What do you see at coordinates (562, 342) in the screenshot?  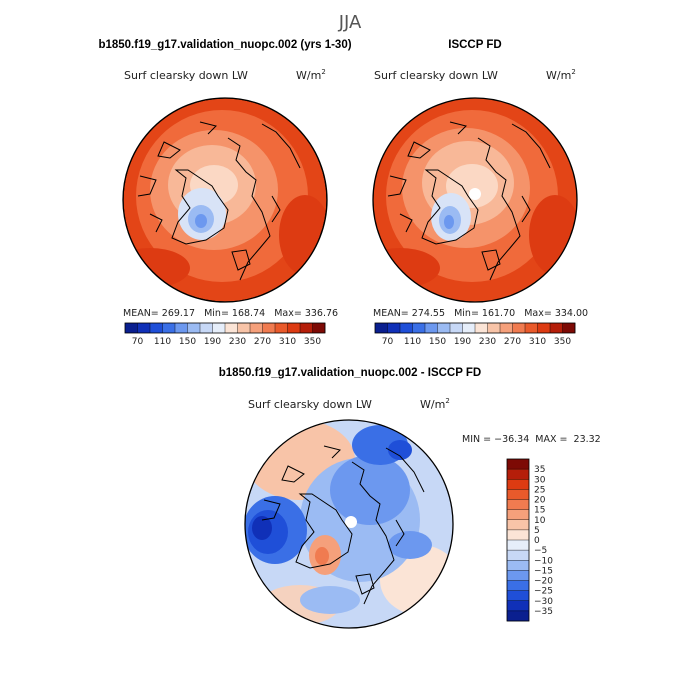 I see `obs-colorbar-tick-label: 350` at bounding box center [562, 342].